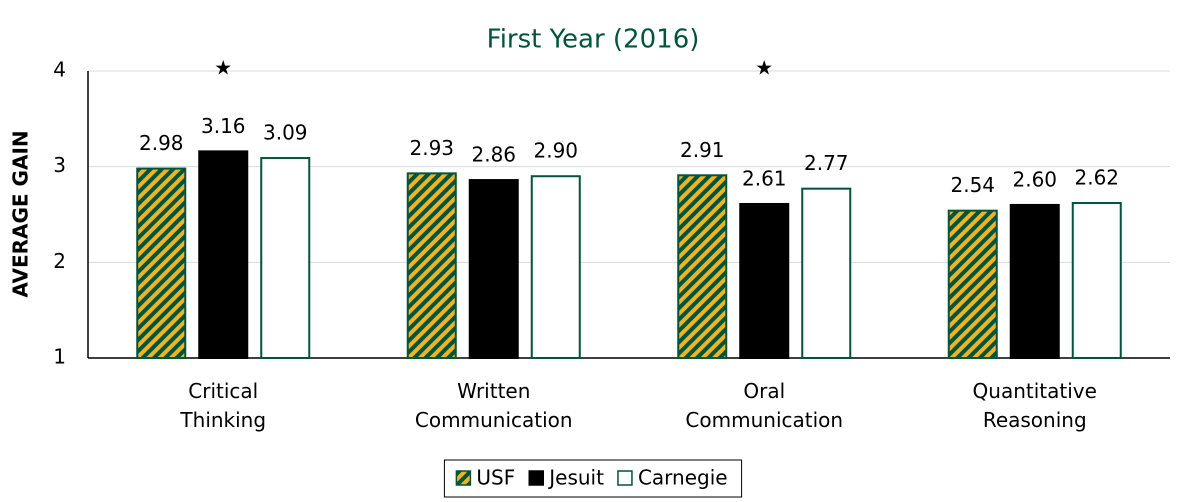  Describe the element at coordinates (59, 165) in the screenshot. I see `y-tick-label: 3` at that location.